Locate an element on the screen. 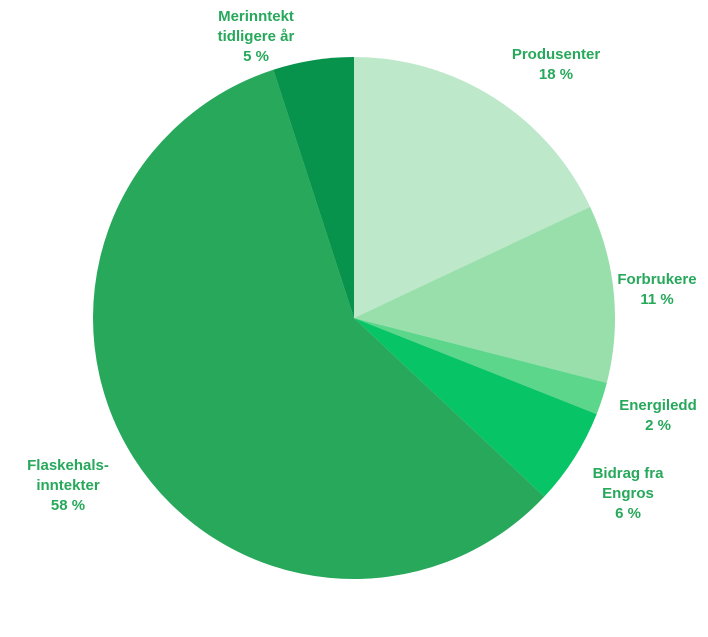  value-label: 6 % is located at coordinates (628, 513).